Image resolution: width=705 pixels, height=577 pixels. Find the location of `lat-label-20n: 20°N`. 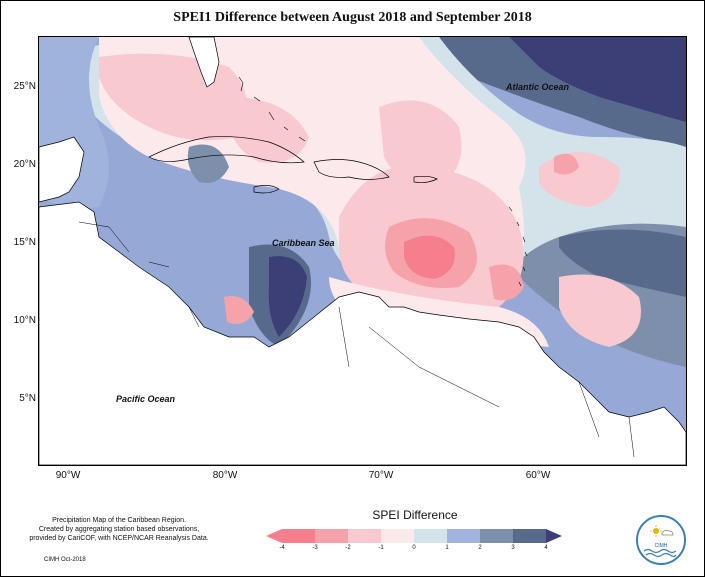

lat-label-20n: 20°N is located at coordinates (24, 164).